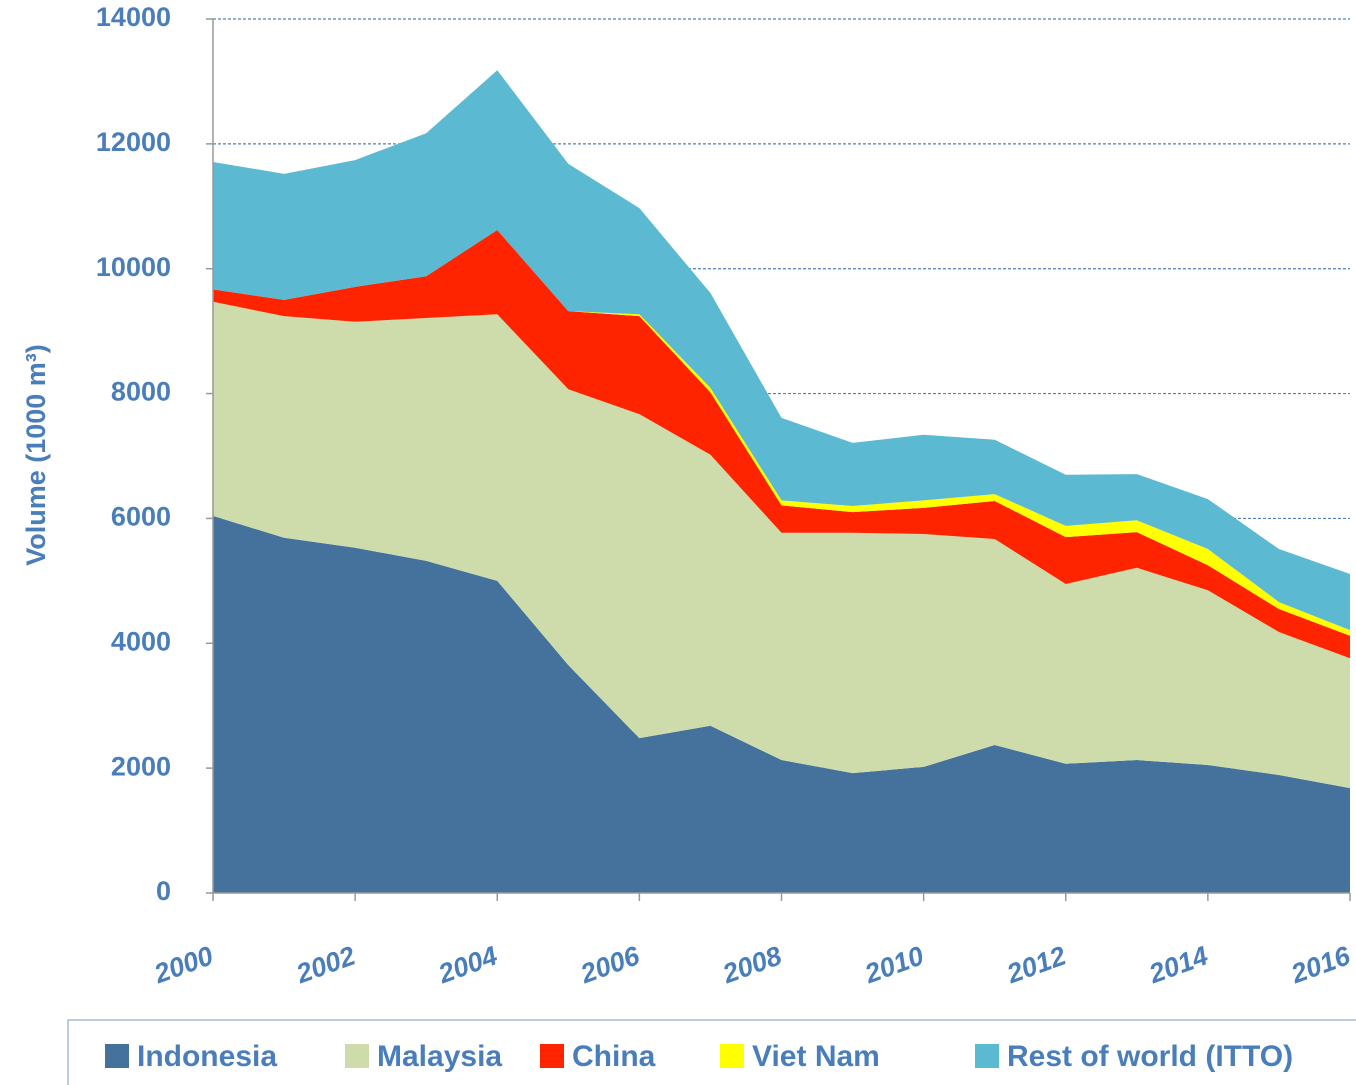  Describe the element at coordinates (207, 1056) in the screenshot. I see `legend-label: Indonesia` at that location.